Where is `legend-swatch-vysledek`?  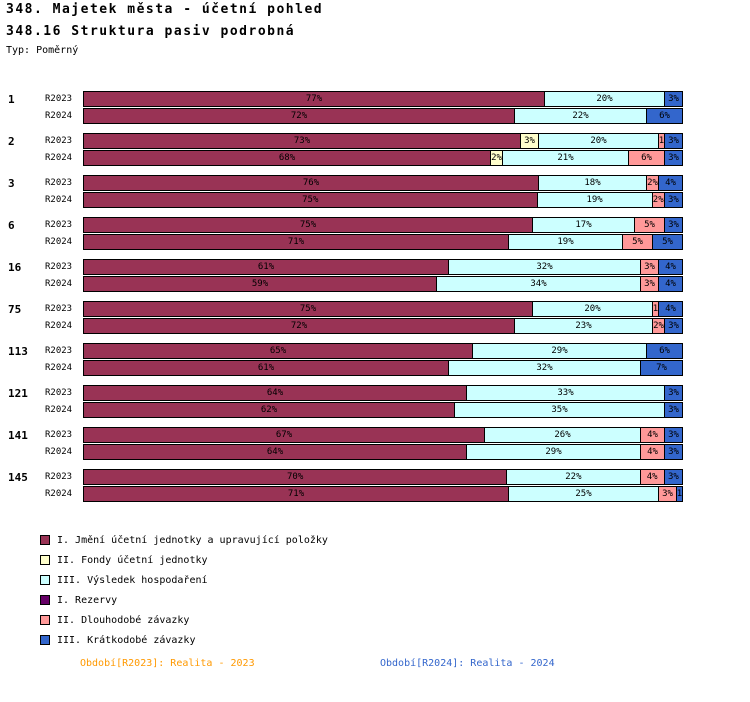 legend-swatch-vysledek is located at coordinates (45, 580).